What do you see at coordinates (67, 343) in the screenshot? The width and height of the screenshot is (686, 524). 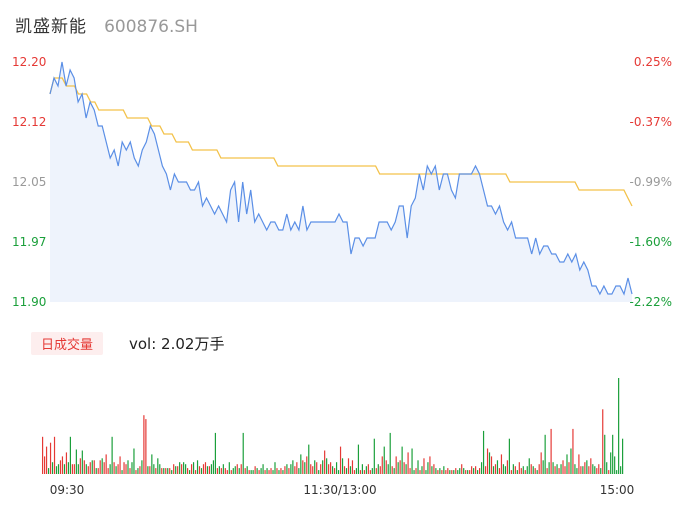 I see `volume-tag: 日成交量` at bounding box center [67, 343].